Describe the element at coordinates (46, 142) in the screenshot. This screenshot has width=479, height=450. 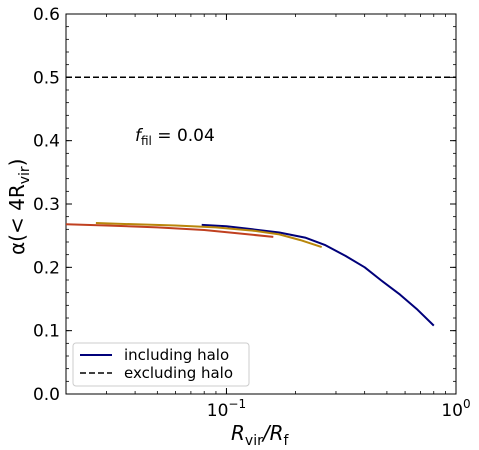
I see `y-tick-label: 0.4` at that location.